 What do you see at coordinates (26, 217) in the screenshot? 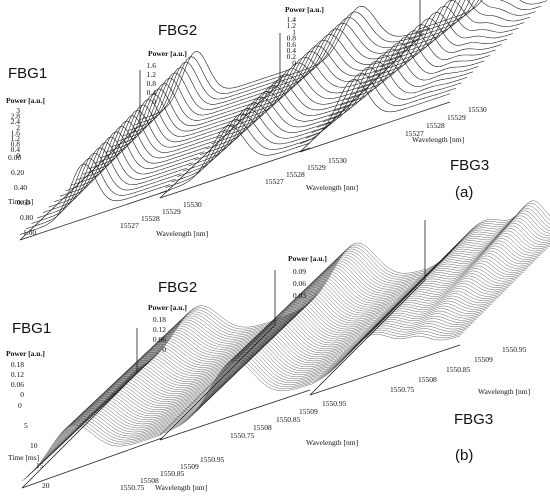
I see `panel-a-time-tick: 0.80` at bounding box center [26, 217].